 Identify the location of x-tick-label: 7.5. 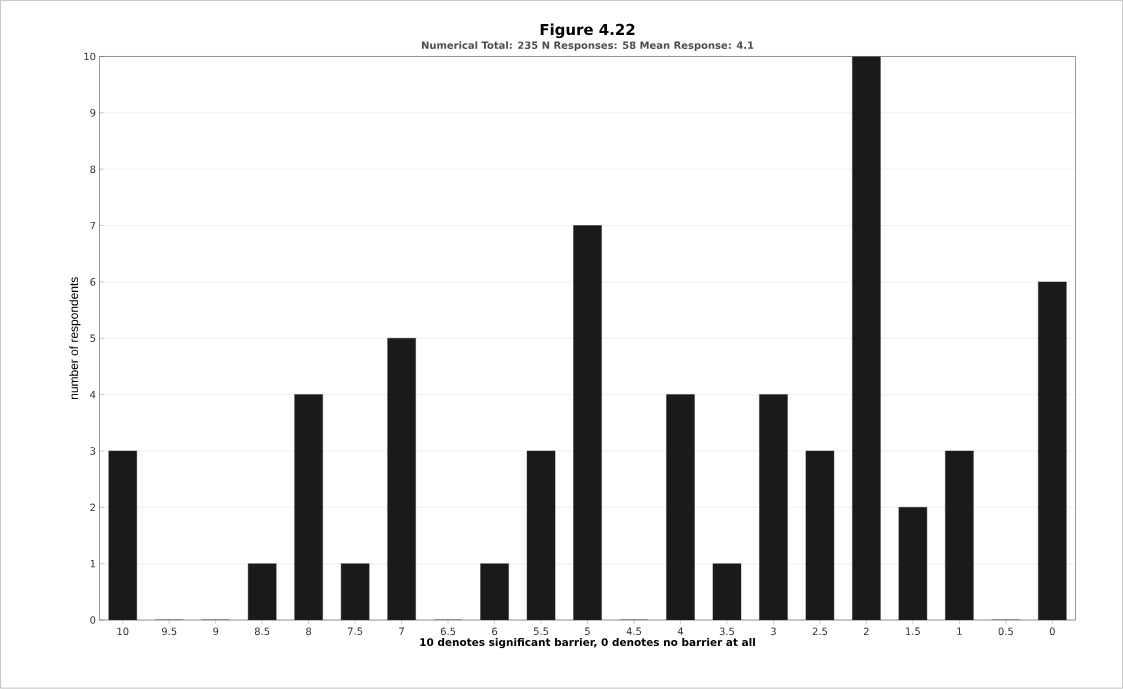
(355, 631).